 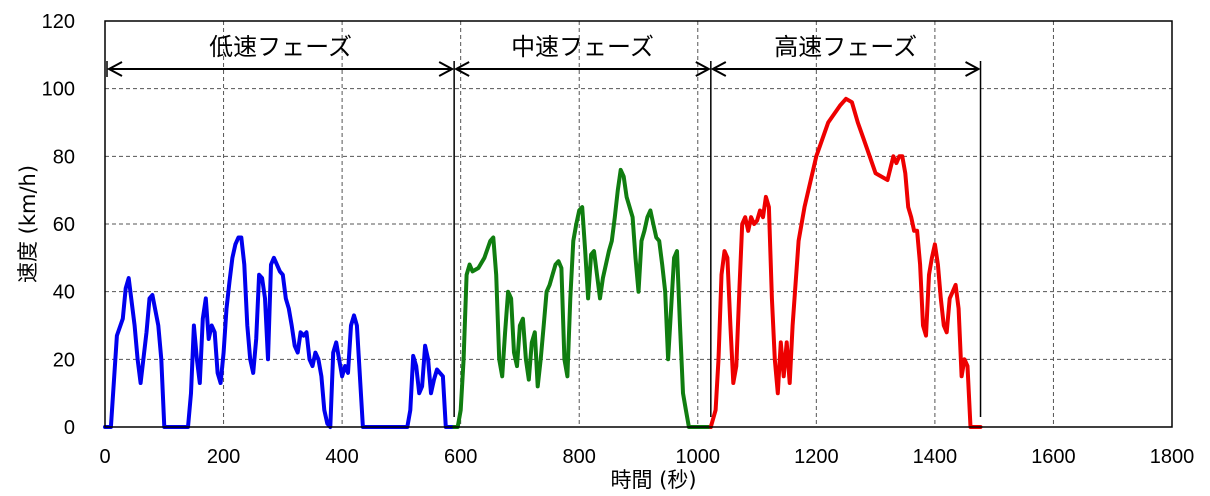 I want to click on x-tick-label: 1800, so click(x=1172, y=457).